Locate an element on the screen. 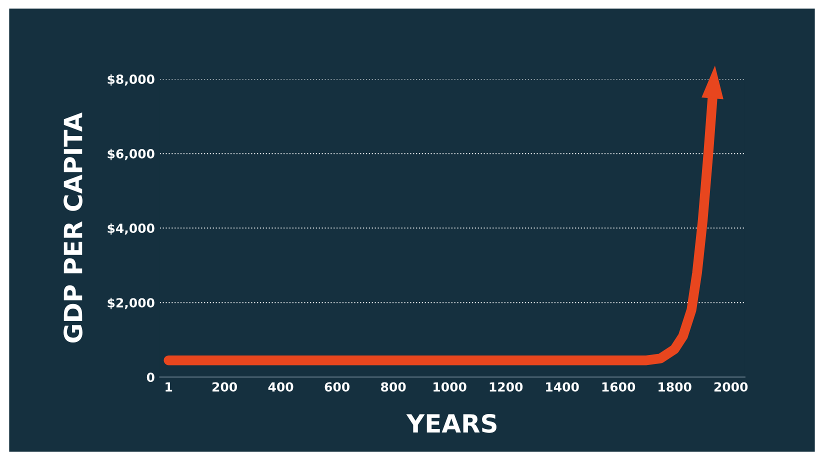 This screenshot has height=465, width=824. y-tick-label: $6,000 is located at coordinates (131, 154).